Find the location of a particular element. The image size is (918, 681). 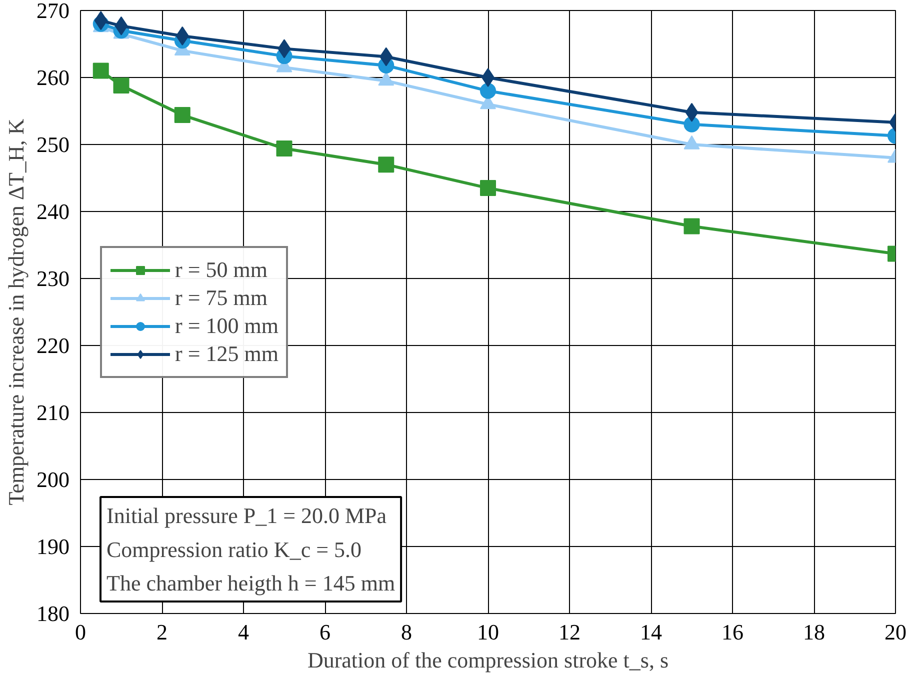

x-tick-label: 6 is located at coordinates (325, 632).